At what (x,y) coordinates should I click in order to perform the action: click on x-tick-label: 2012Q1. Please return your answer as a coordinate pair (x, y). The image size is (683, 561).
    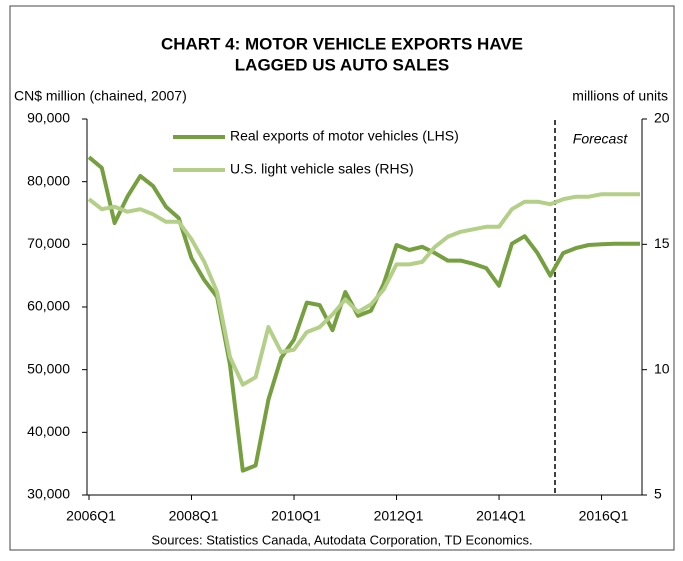
    Looking at the image, I should click on (399, 516).